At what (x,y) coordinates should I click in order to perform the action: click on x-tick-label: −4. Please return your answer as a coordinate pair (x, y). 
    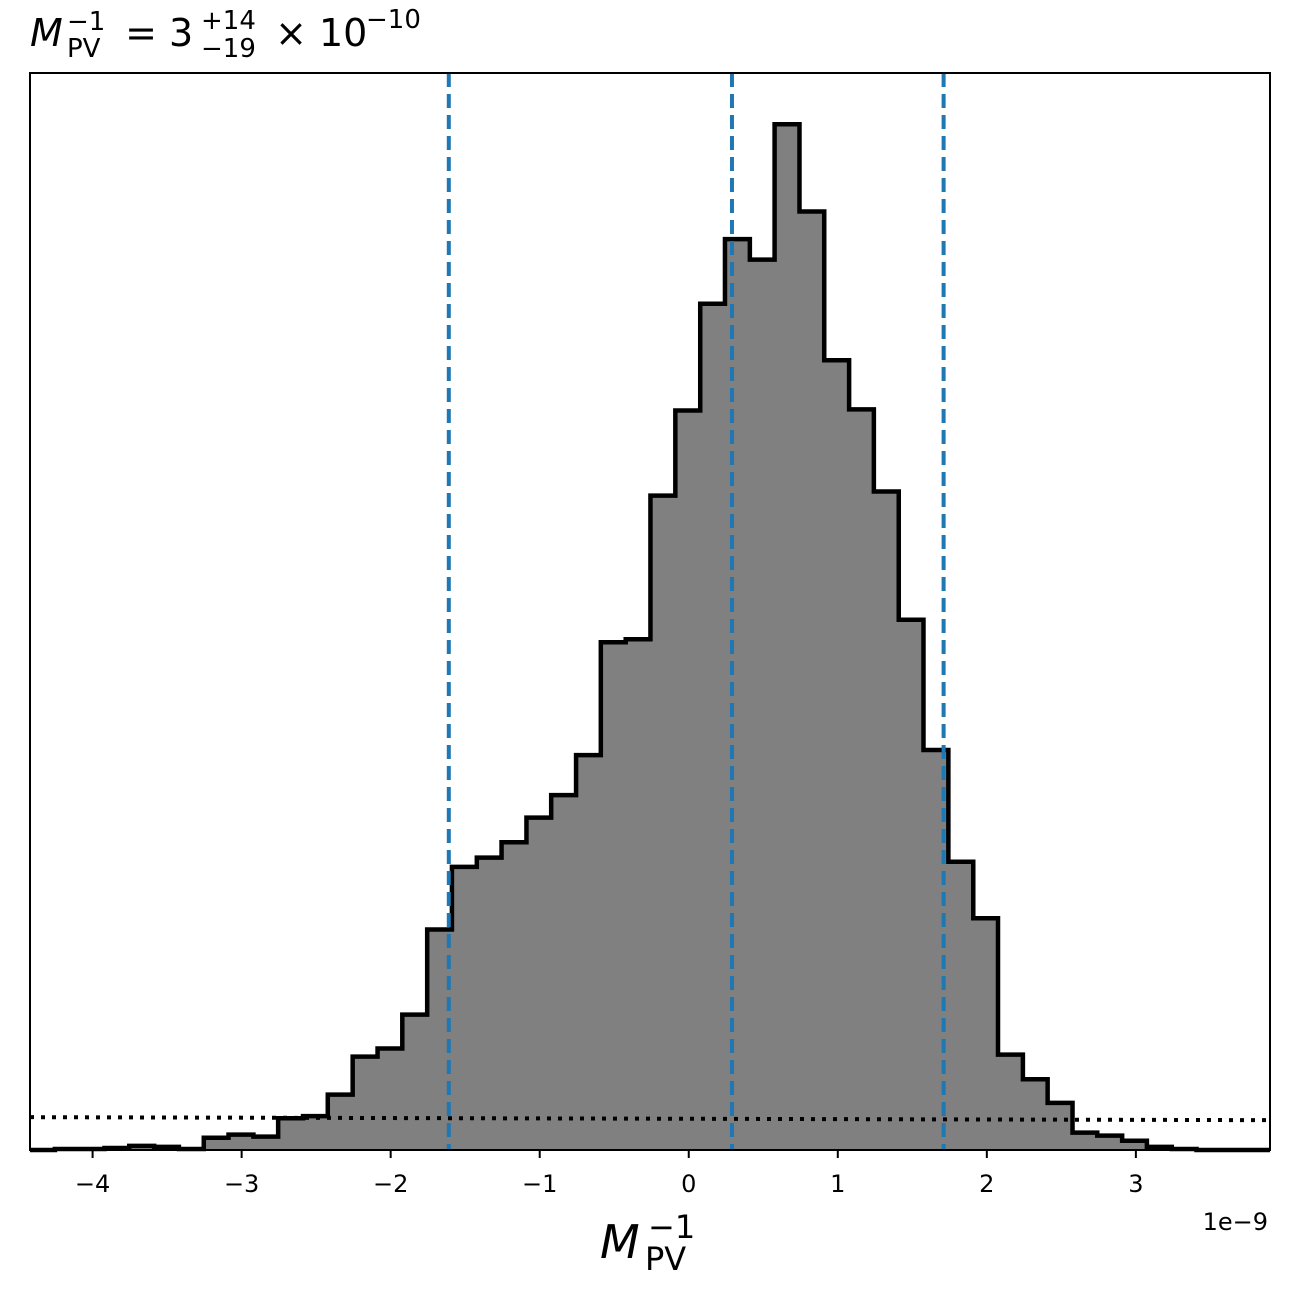
    Looking at the image, I should click on (92, 1184).